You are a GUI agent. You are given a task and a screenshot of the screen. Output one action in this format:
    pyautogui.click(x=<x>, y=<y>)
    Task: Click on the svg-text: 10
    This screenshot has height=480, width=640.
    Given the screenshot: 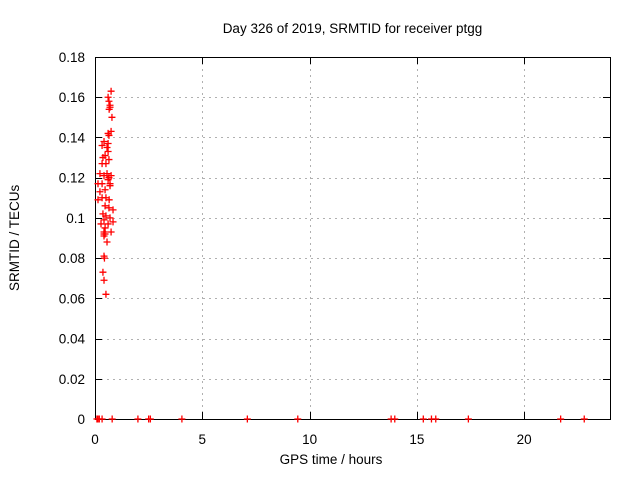 What is the action you would take?
    pyautogui.click(x=309, y=439)
    